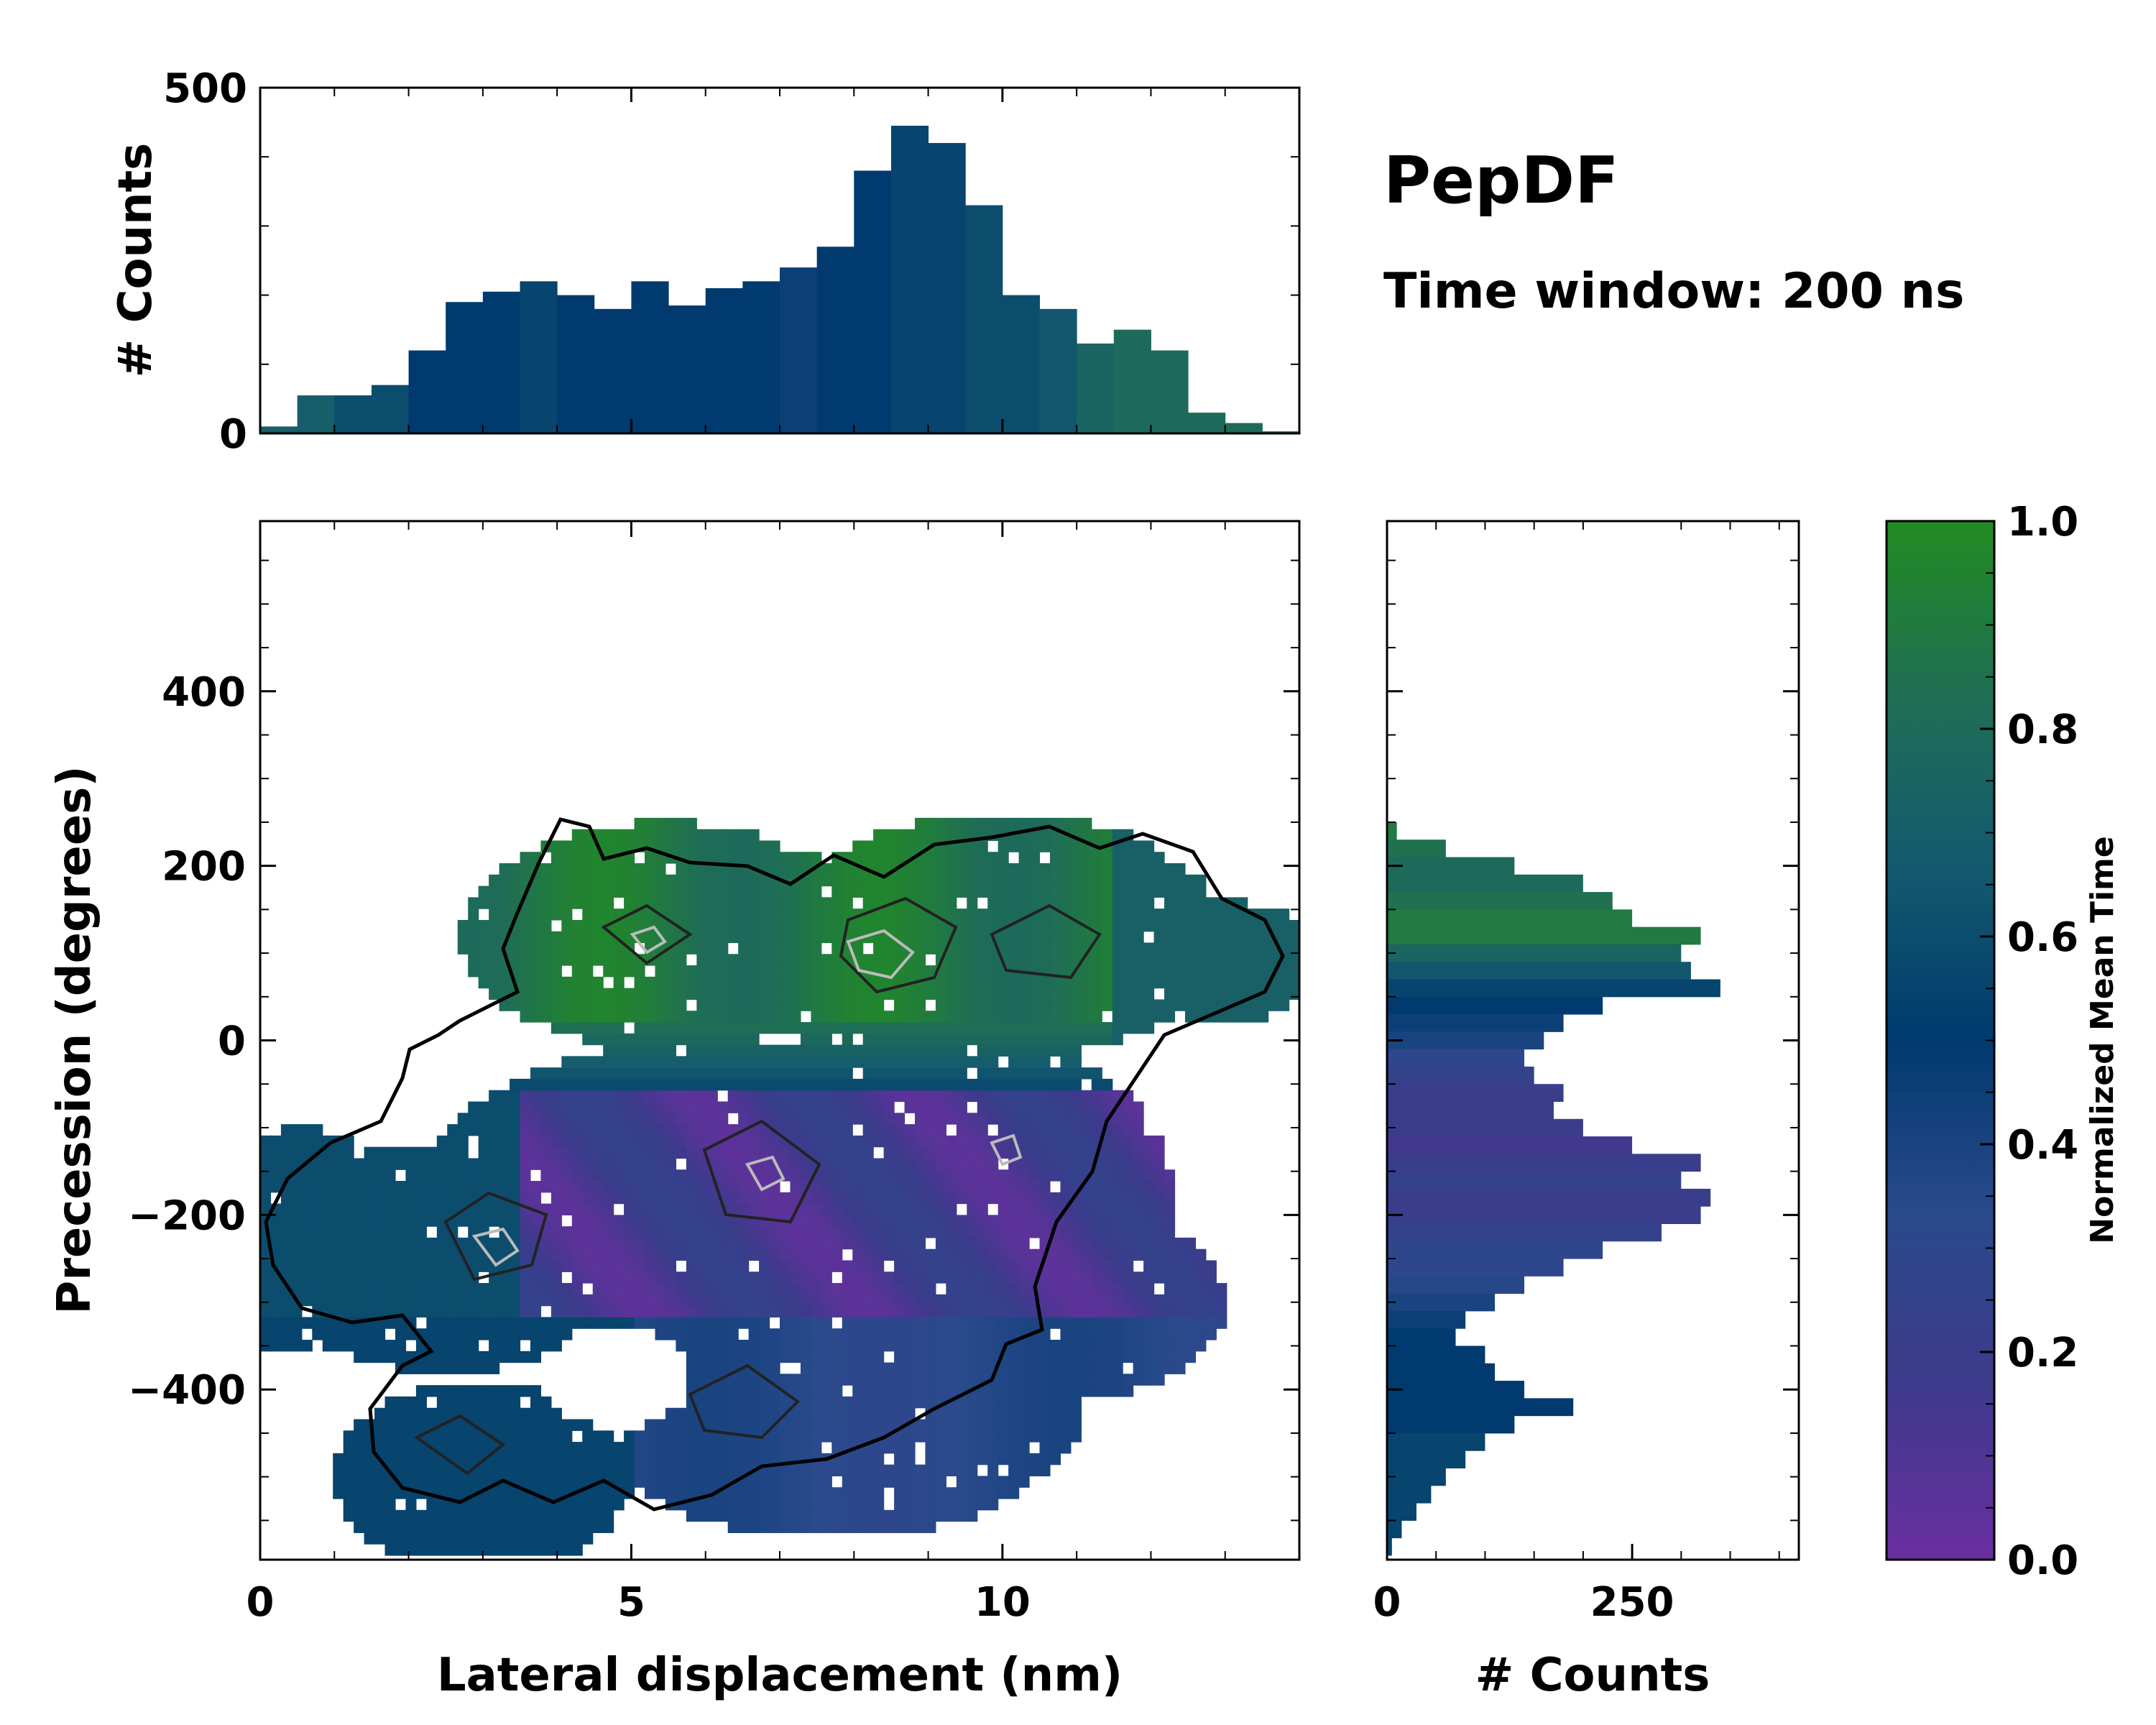 This screenshot has height=1725, width=2156. Describe the element at coordinates (758, 1186) in the screenshot. I see `inner-contours` at that location.